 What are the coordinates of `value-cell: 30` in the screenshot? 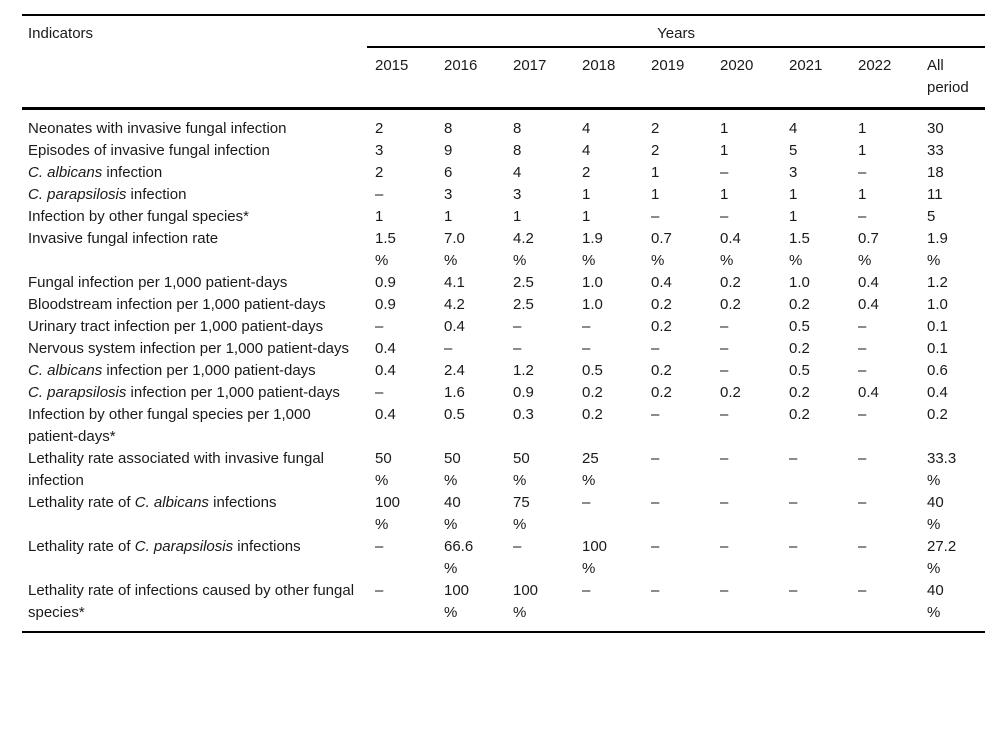 It's located at (935, 128).